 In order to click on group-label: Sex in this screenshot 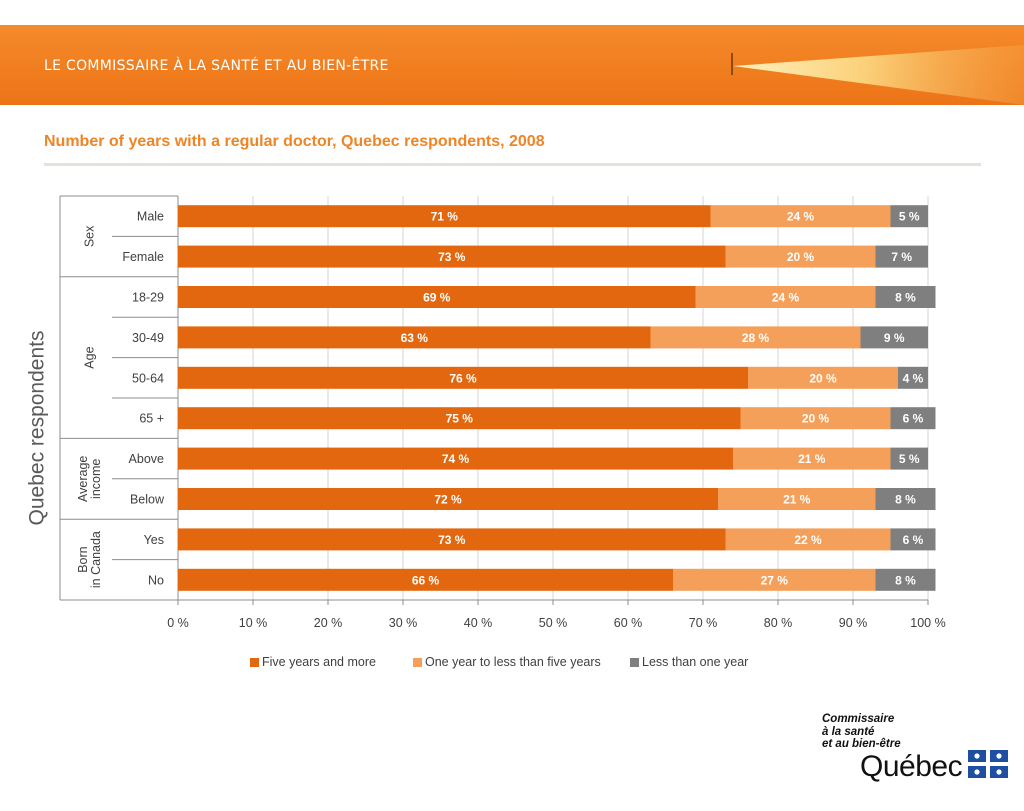, I will do `click(89, 236)`.